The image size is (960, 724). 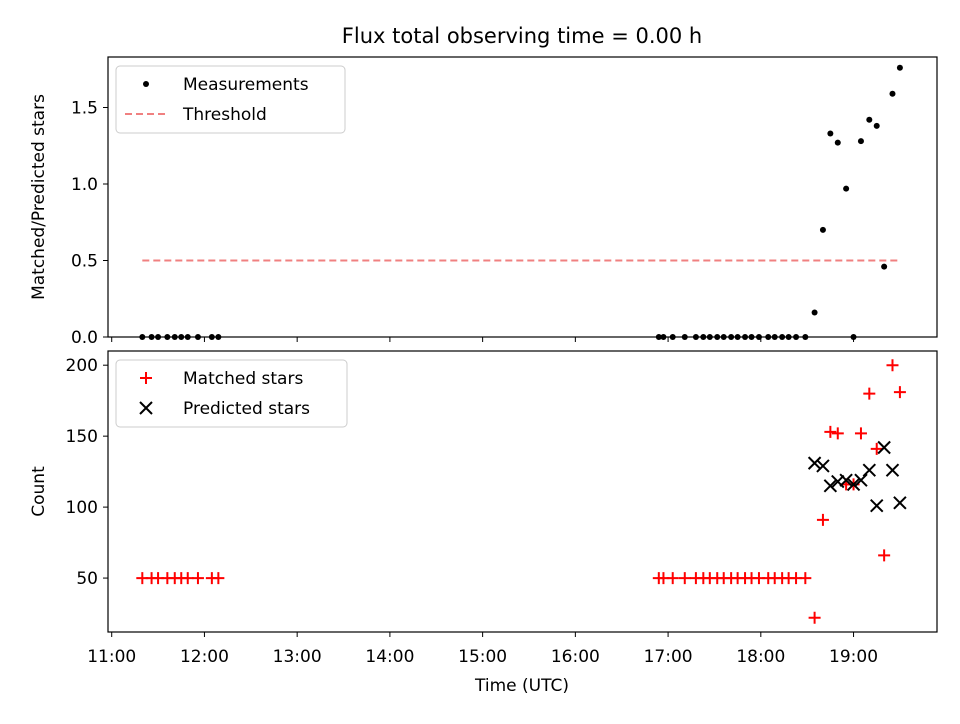 What do you see at coordinates (84, 261) in the screenshot?
I see `y-tick-label: 0.5` at bounding box center [84, 261].